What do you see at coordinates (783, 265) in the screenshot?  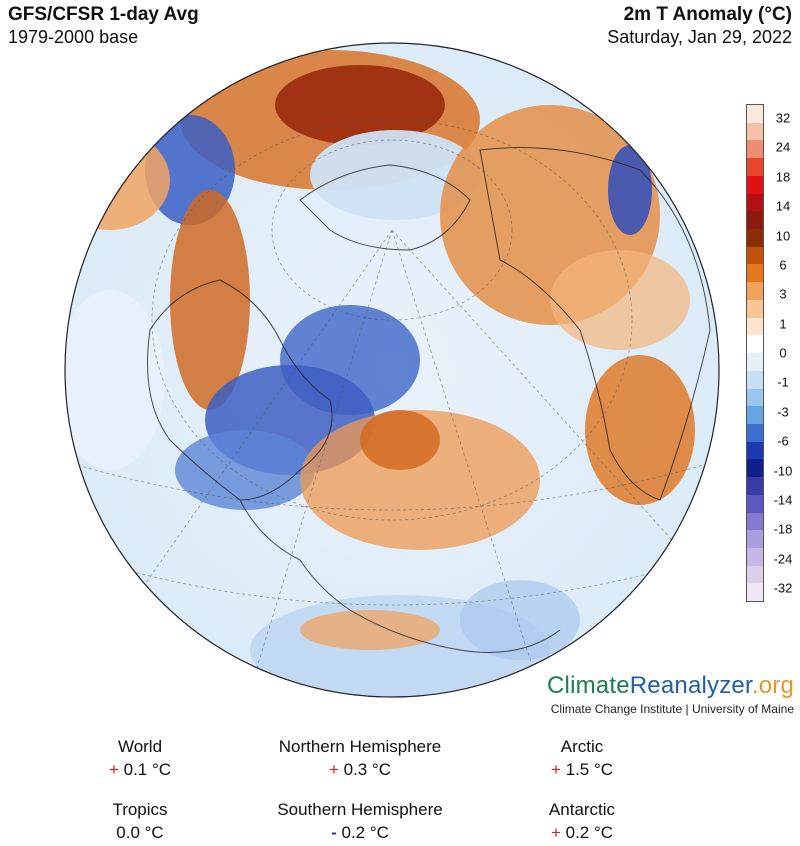 I see `colorbar-tick-label: 6` at bounding box center [783, 265].